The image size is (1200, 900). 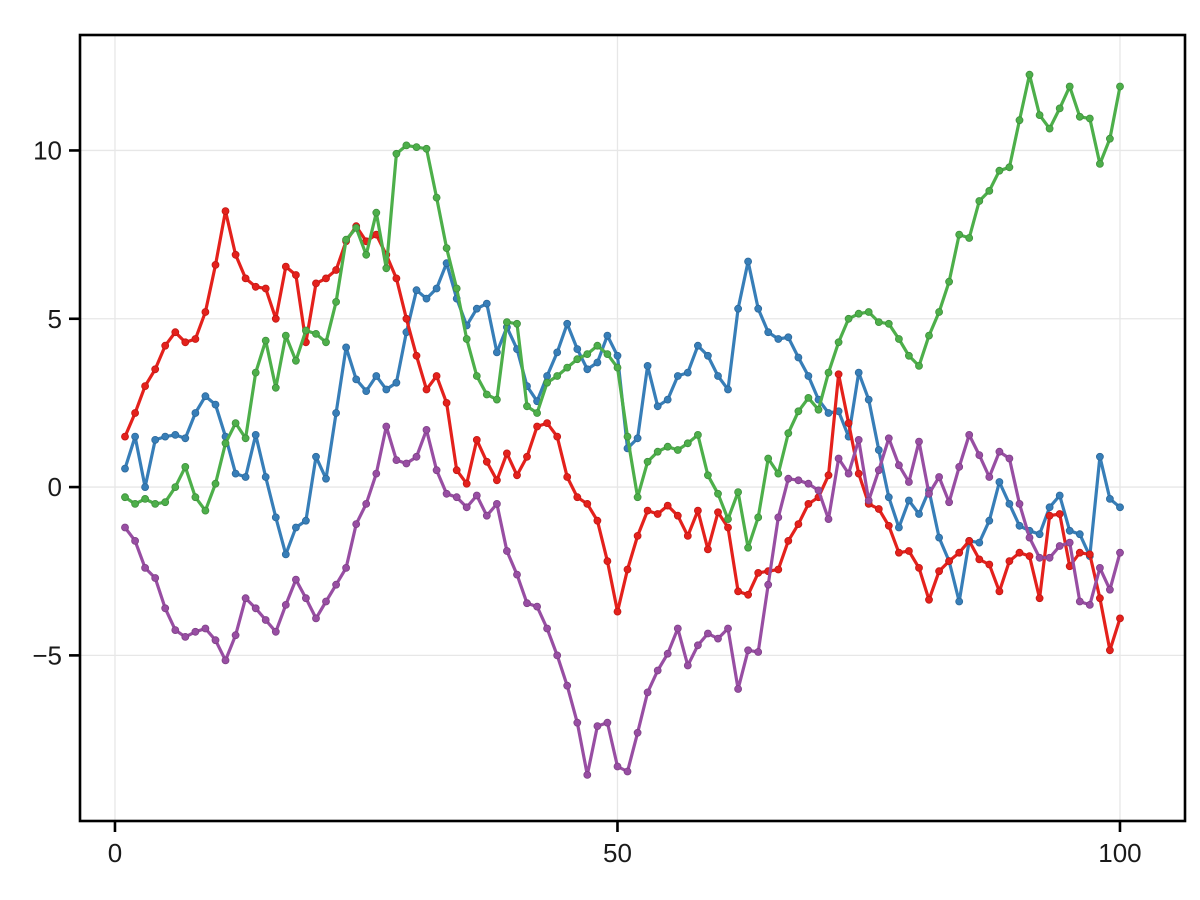 What do you see at coordinates (1119, 853) in the screenshot?
I see `x-tick-label: 100` at bounding box center [1119, 853].